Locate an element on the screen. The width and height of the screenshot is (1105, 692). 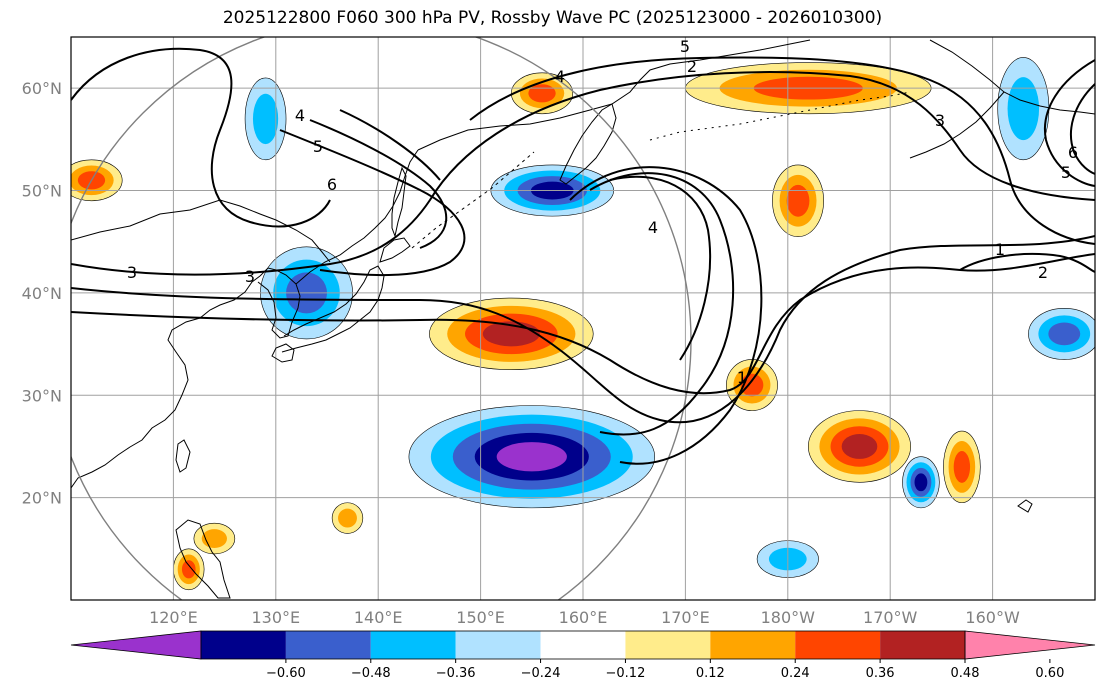
anom-luzon-pos is located at coordinates (189, 569).